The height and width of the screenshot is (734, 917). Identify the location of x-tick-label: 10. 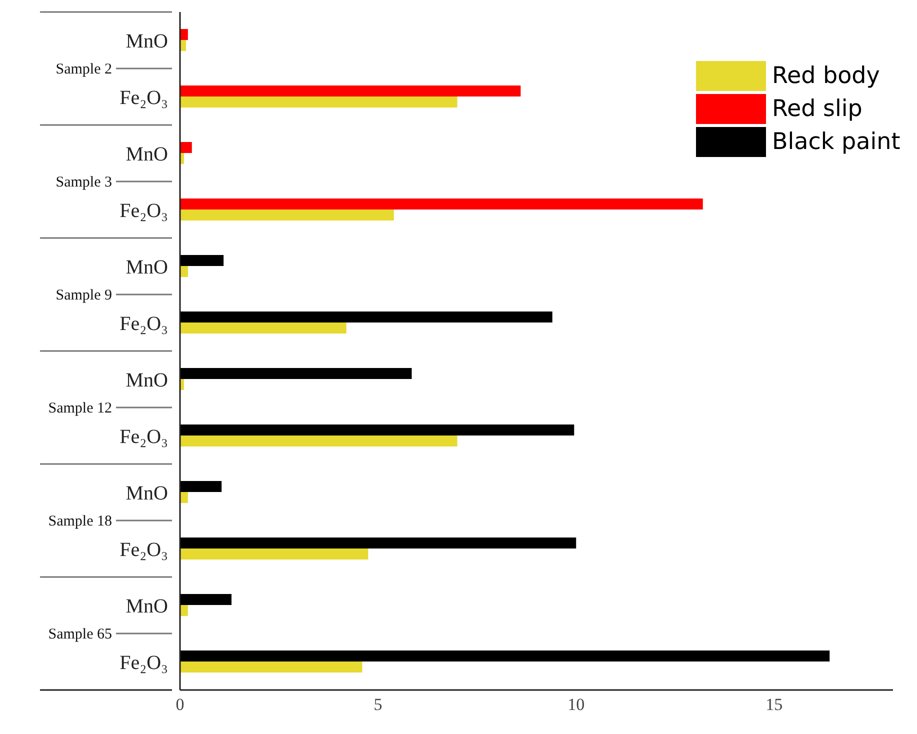
(576, 704).